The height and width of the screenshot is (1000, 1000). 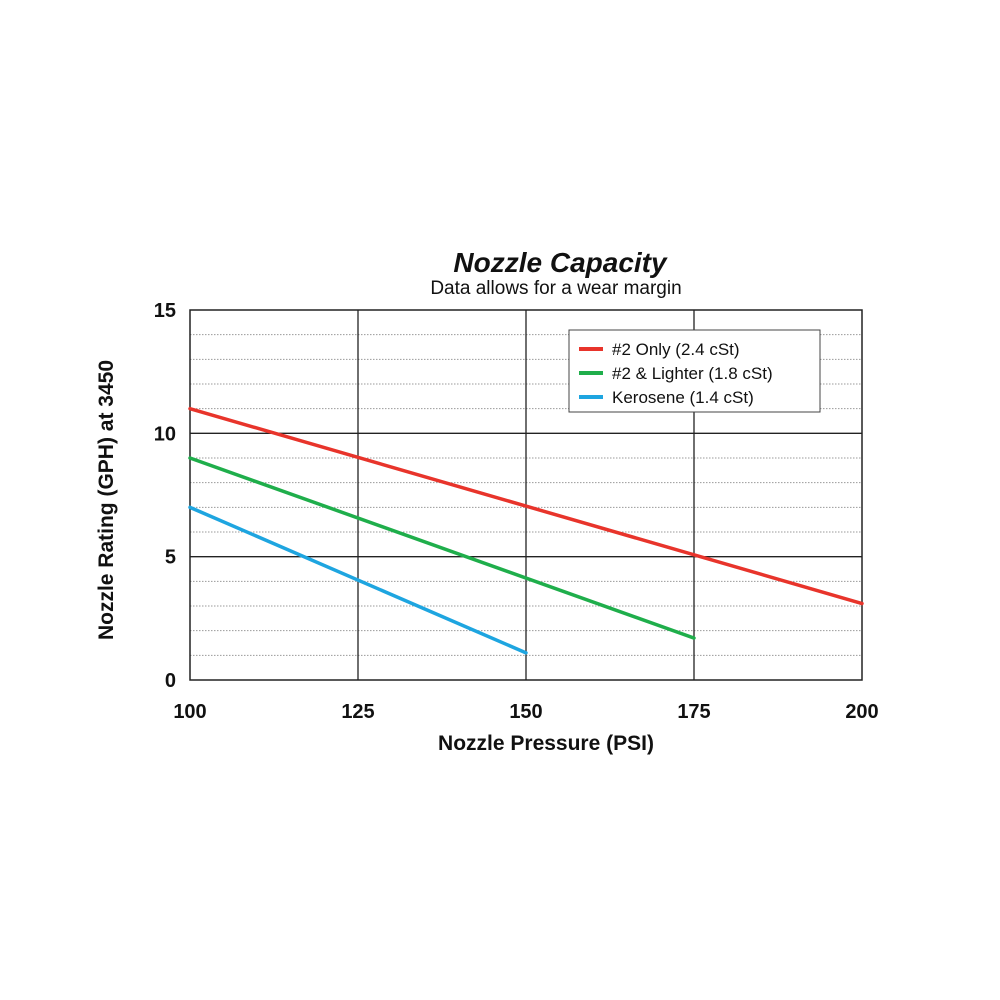 What do you see at coordinates (106, 500) in the screenshot?
I see `y-axis-label: Nozzle Rating (GPH) at 3450` at bounding box center [106, 500].